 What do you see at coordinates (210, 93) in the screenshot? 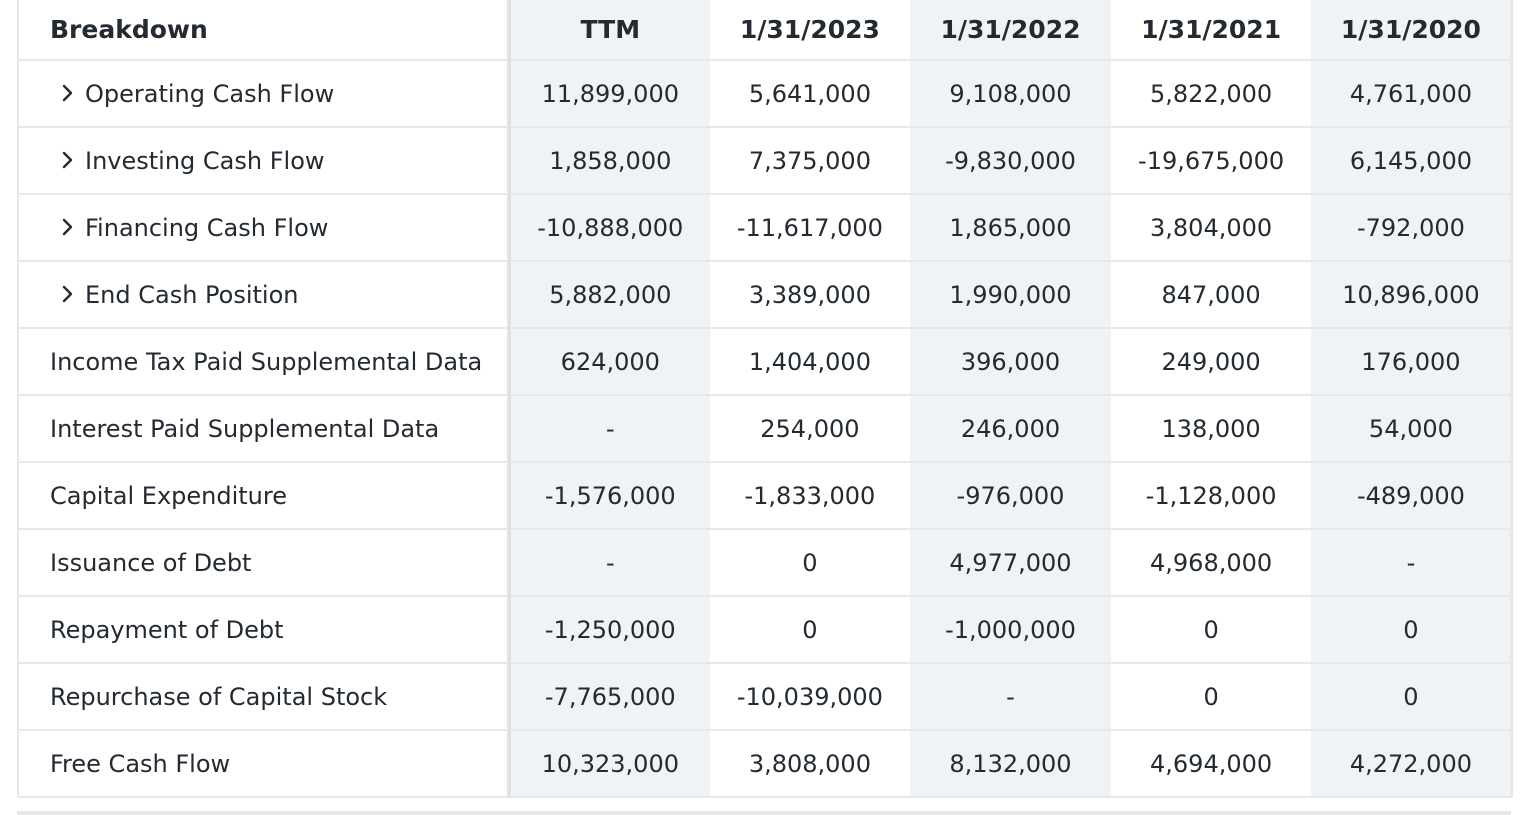
I see `row-label: Operating Cash Flow` at bounding box center [210, 93].